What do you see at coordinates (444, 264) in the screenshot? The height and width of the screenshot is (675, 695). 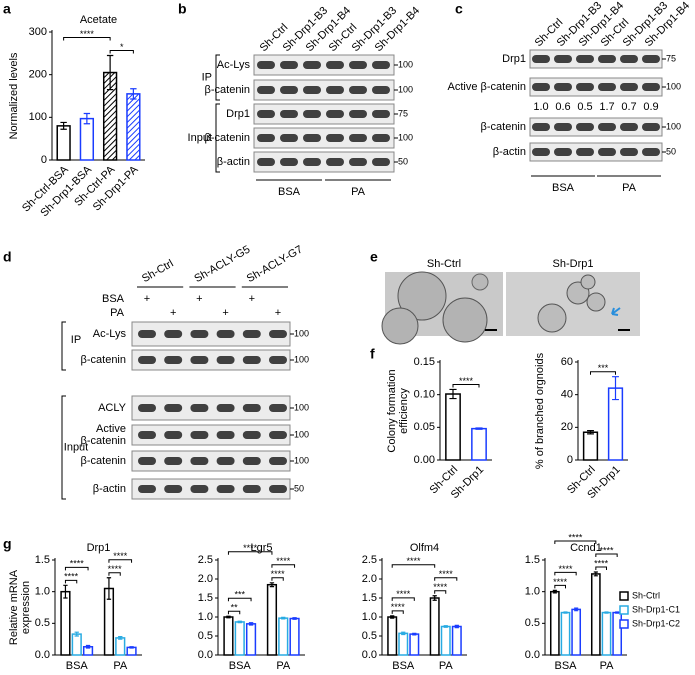 I see `image-label: Sh-Ctrl` at bounding box center [444, 264].